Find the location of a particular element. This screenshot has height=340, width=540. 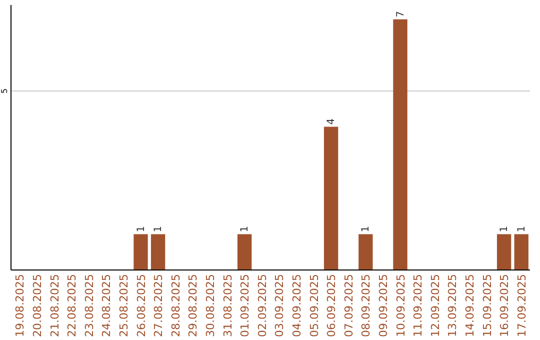

x-tick-label: 27.08.2025 is located at coordinates (159, 305).